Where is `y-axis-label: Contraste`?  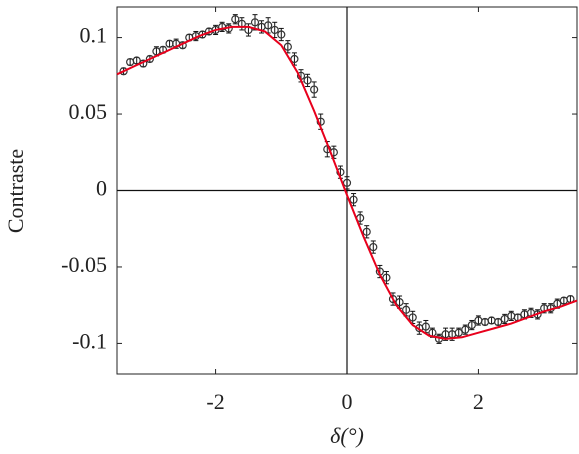 y-axis-label: Contraste is located at coordinates (15, 191).